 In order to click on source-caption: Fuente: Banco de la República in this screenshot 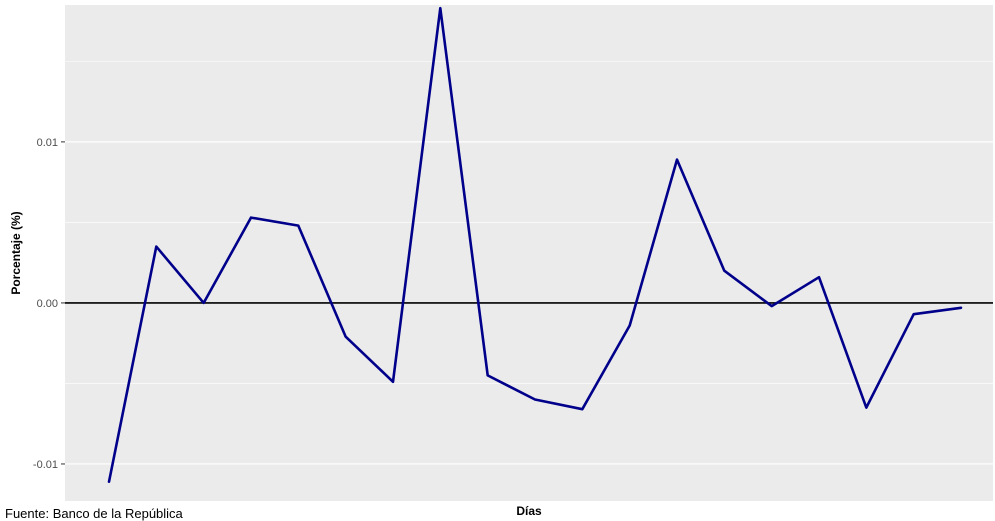, I will do `click(94, 513)`.